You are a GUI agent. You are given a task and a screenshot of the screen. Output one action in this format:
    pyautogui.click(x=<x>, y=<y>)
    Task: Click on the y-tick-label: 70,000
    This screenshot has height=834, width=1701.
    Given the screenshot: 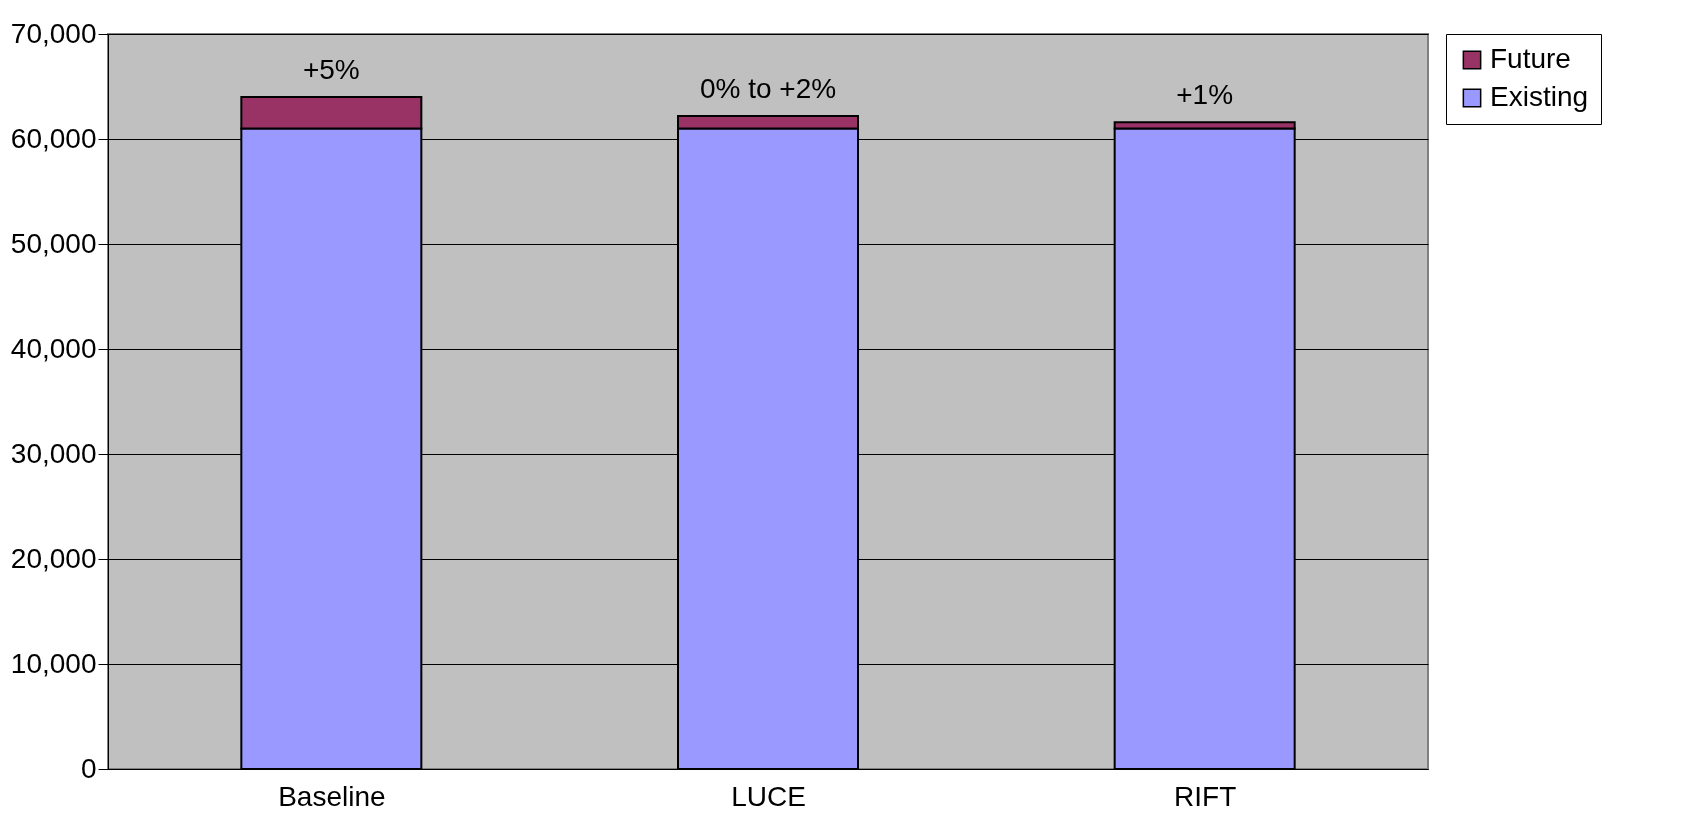 What is the action you would take?
    pyautogui.click(x=53, y=33)
    